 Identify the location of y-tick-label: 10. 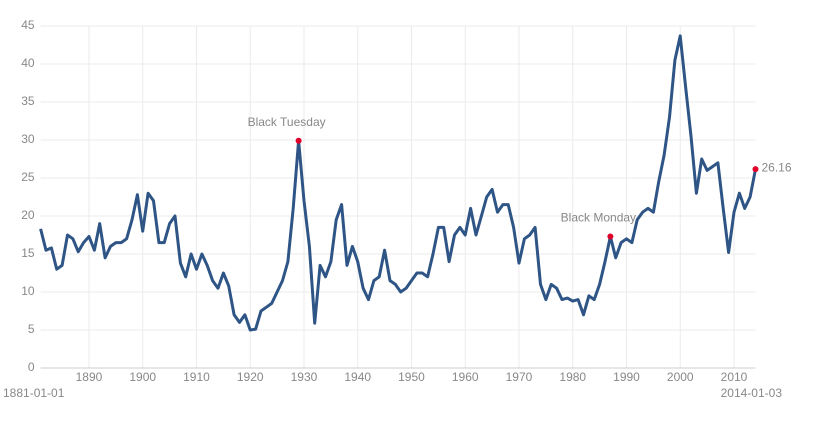
(28, 291).